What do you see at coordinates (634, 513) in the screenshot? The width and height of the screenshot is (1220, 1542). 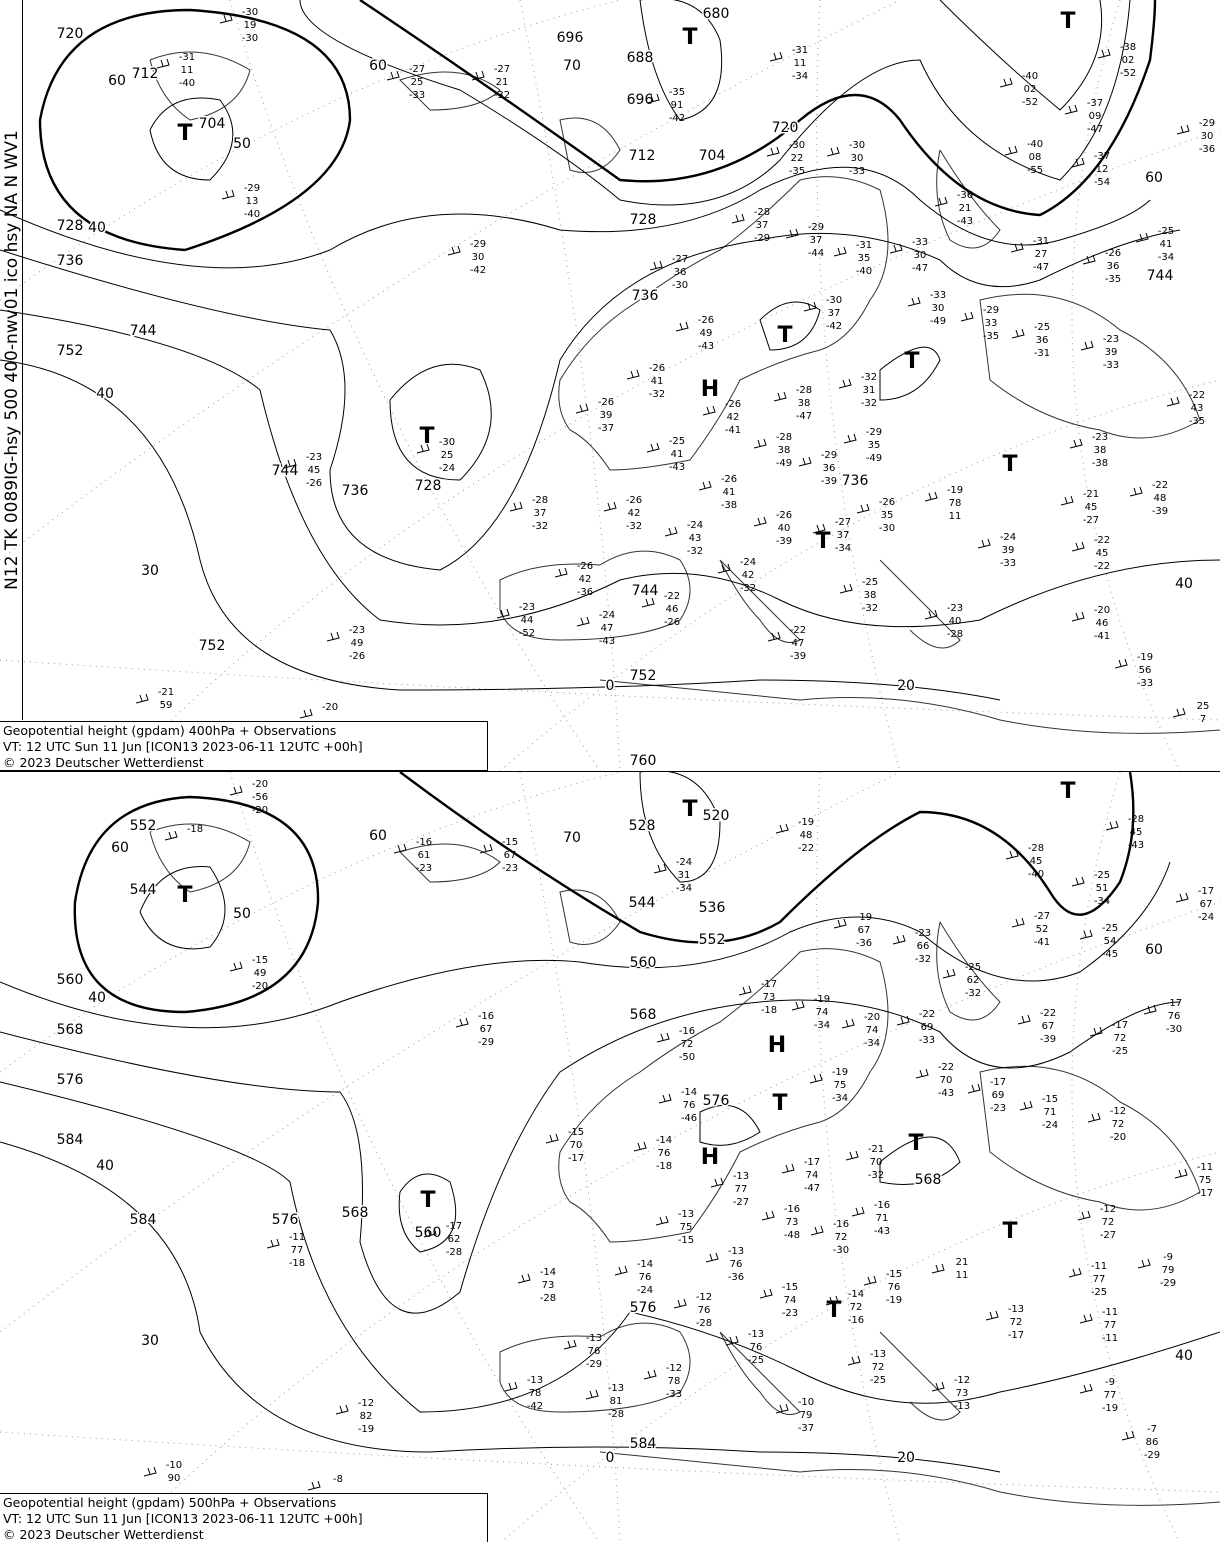 I see `station-values: -26 42 -32` at bounding box center [634, 513].